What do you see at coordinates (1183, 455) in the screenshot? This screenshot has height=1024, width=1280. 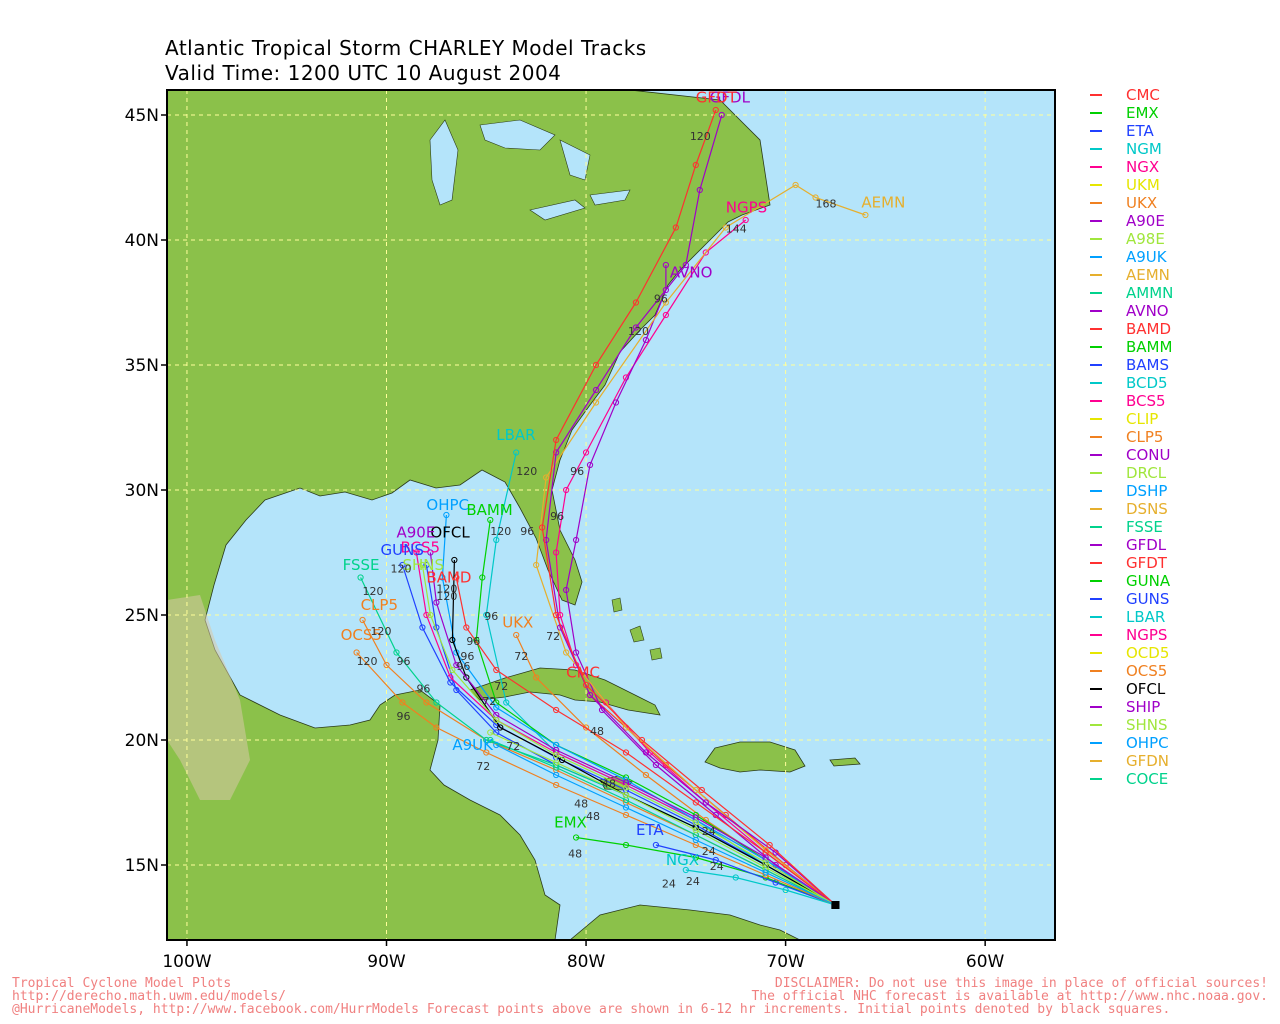 I see `legend-item: CONU` at bounding box center [1183, 455].